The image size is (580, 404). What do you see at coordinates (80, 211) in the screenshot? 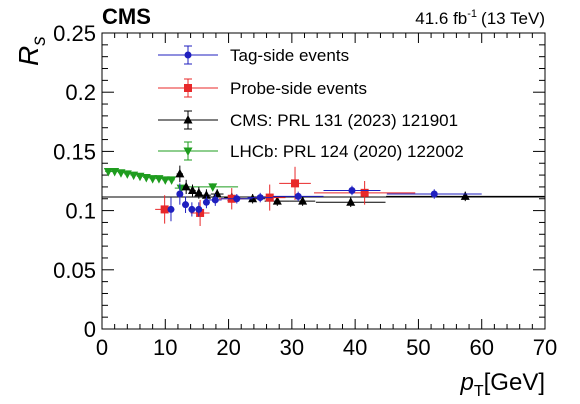
I see `y-tick-label: 0.1` at bounding box center [80, 211].